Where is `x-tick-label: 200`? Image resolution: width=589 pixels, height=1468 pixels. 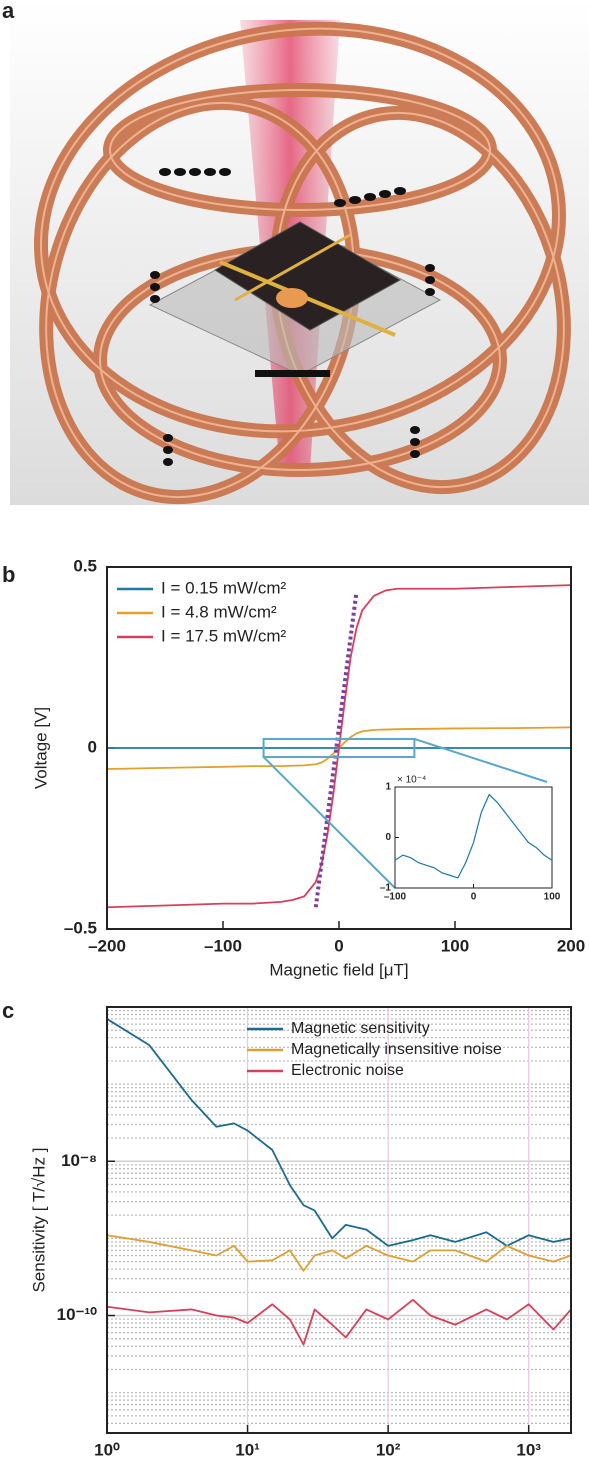
x-tick-label: 200 is located at coordinates (571, 945).